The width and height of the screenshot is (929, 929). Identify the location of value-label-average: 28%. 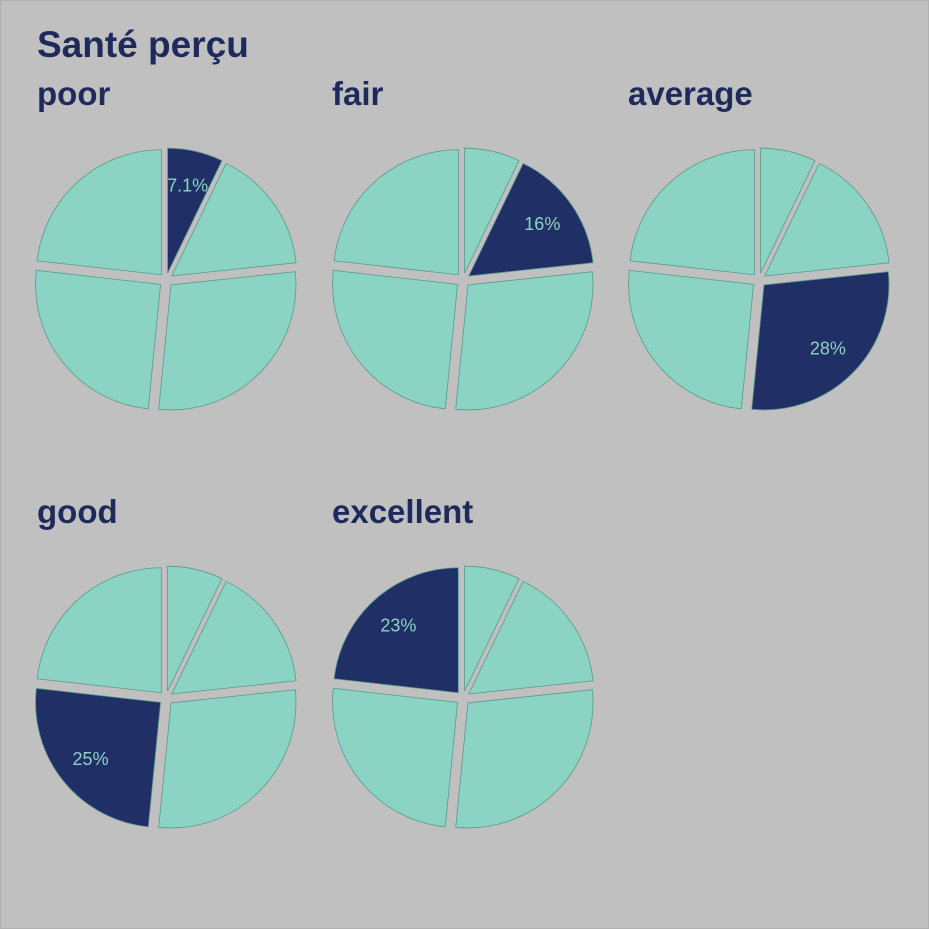
(828, 348).